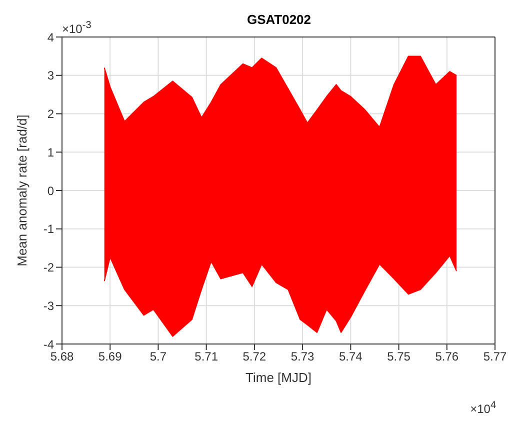 The width and height of the screenshot is (524, 428). What do you see at coordinates (399, 357) in the screenshot?
I see `x-tick-label: 5.75` at bounding box center [399, 357].